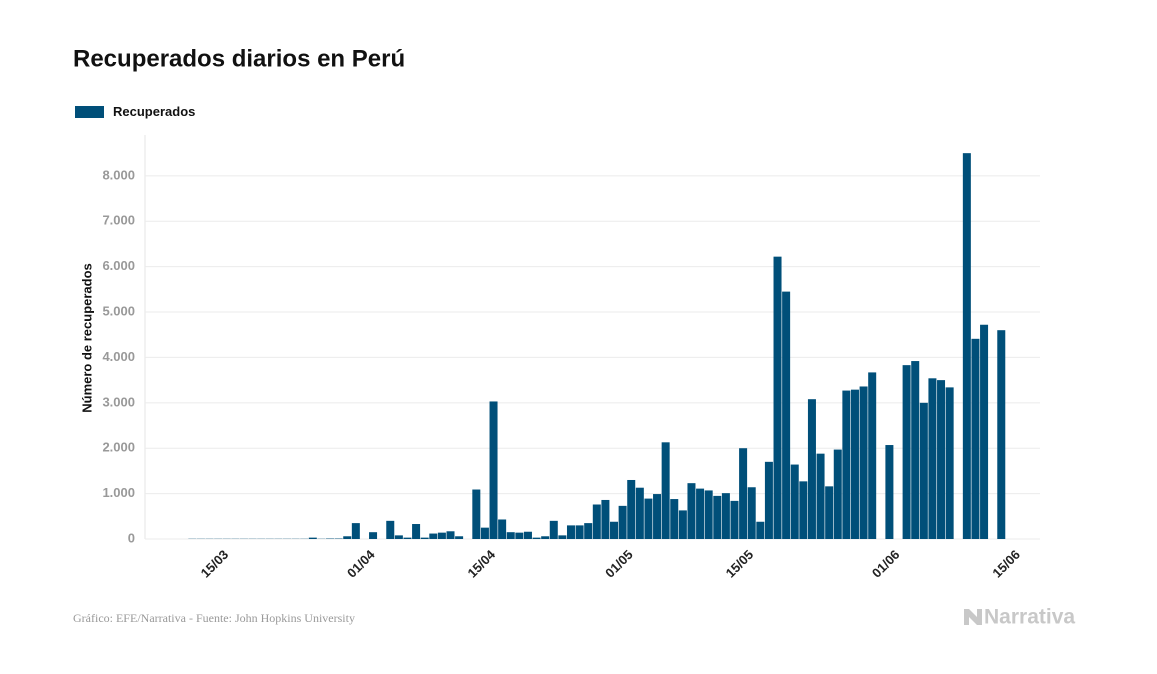 This screenshot has width=1157, height=674. What do you see at coordinates (86, 338) in the screenshot?
I see `y-axis-label: Número de recuperados` at bounding box center [86, 338].